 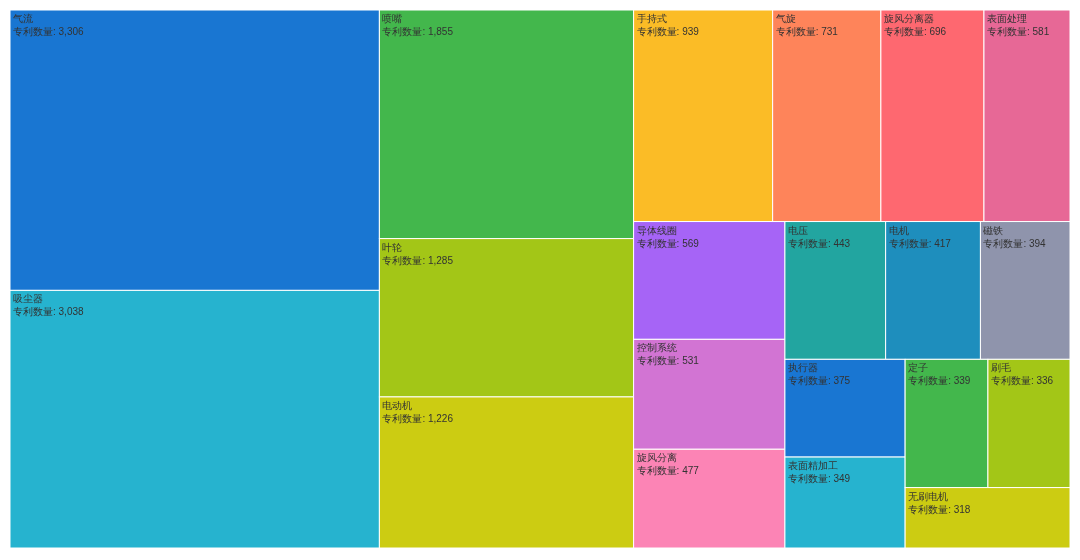 I want to click on category-label: 控制系统, so click(x=656, y=348).